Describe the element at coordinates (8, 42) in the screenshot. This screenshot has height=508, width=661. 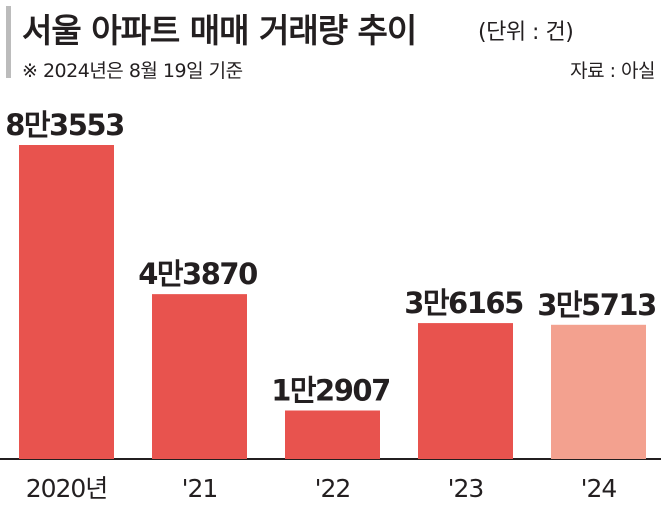
I see `title-accent-bar` at that location.